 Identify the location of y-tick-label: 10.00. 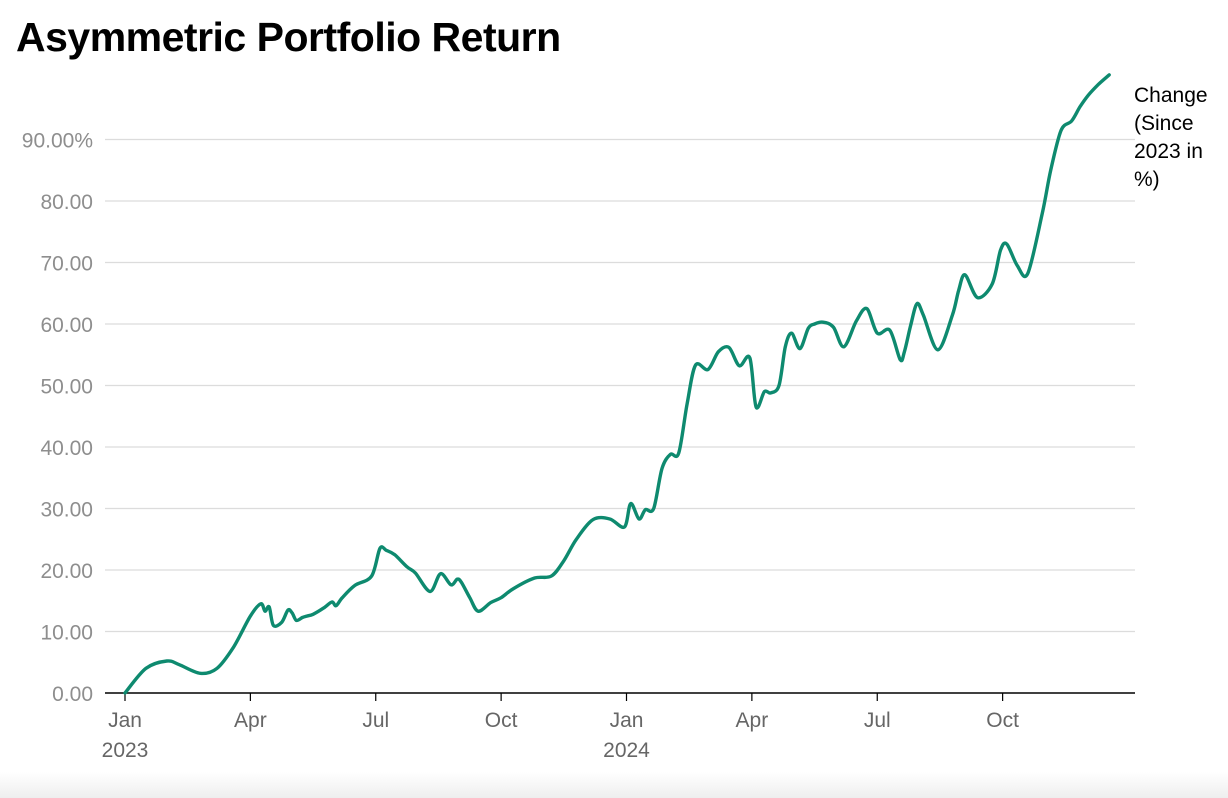
(66, 633).